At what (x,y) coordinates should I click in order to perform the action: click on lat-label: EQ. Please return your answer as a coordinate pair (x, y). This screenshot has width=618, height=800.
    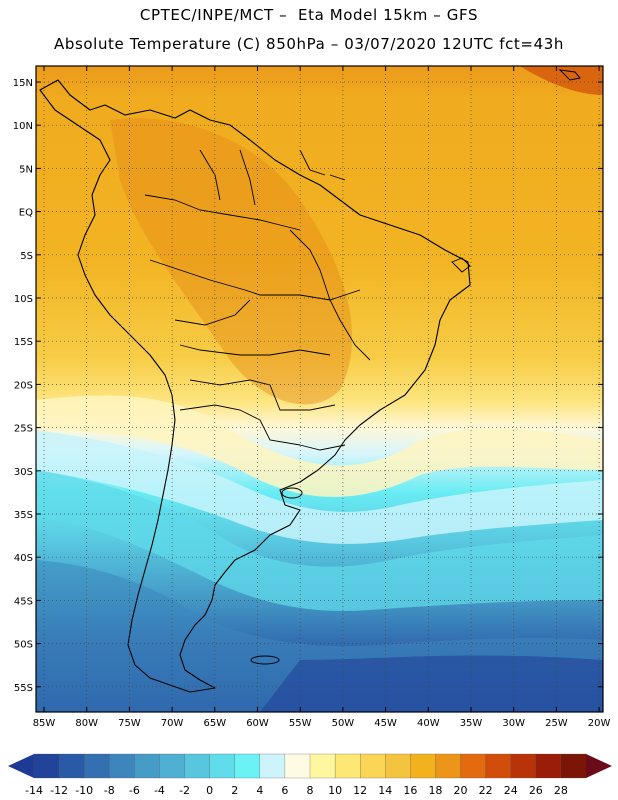
    Looking at the image, I should click on (26, 213).